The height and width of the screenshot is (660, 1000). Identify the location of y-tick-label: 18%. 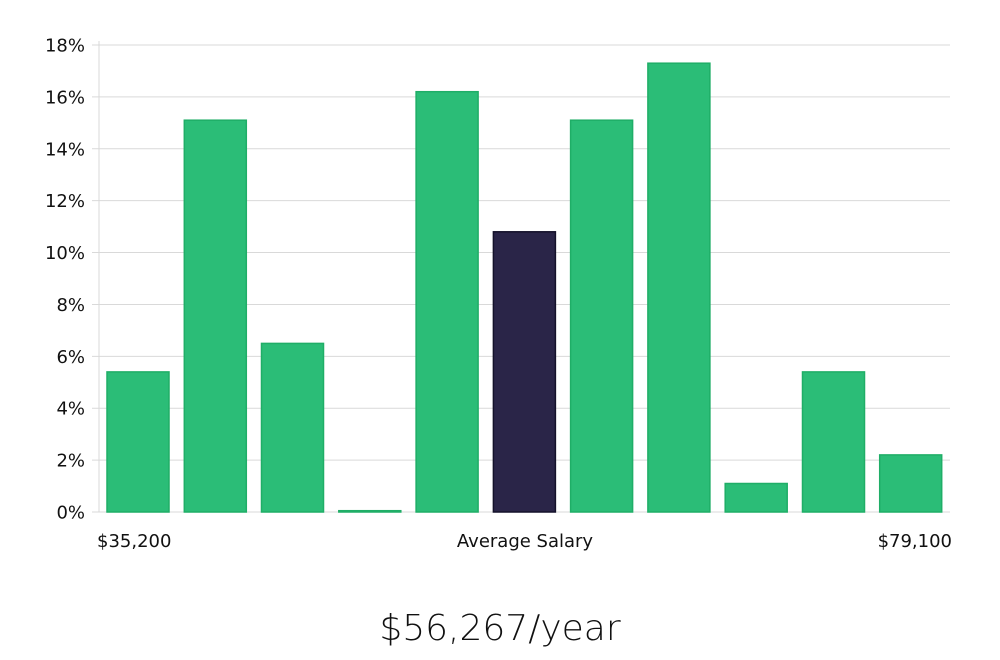
(65, 46).